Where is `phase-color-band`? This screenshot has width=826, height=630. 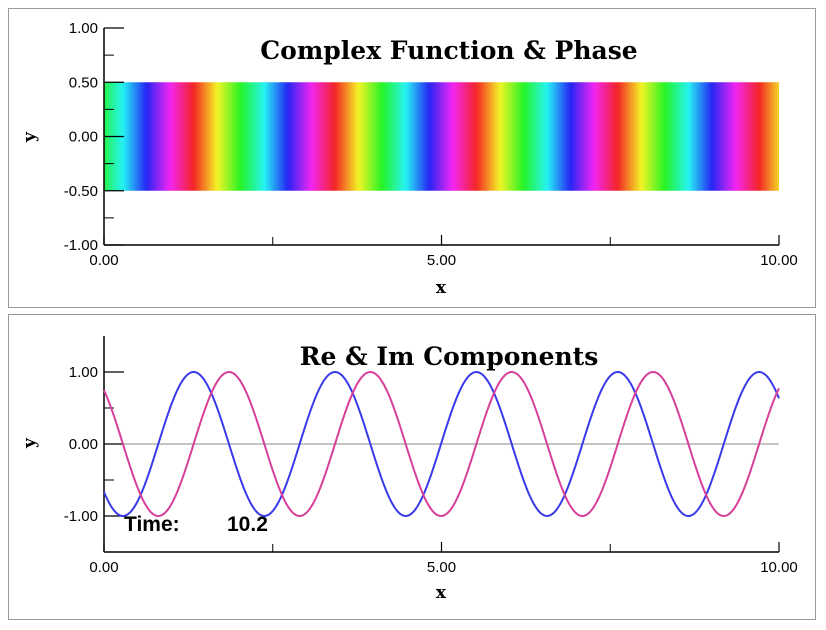 phase-color-band is located at coordinates (441, 136).